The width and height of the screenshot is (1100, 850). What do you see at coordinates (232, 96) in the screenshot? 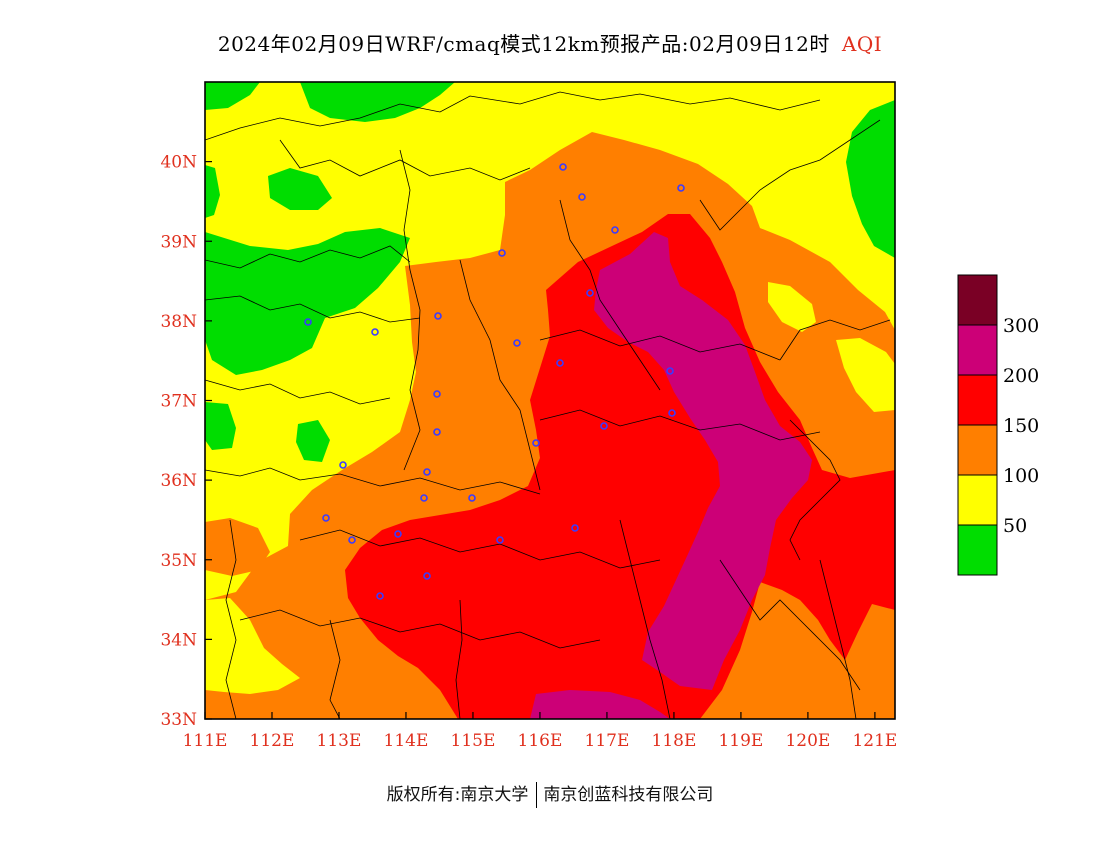
I see `zone-good-northwest` at bounding box center [232, 96].